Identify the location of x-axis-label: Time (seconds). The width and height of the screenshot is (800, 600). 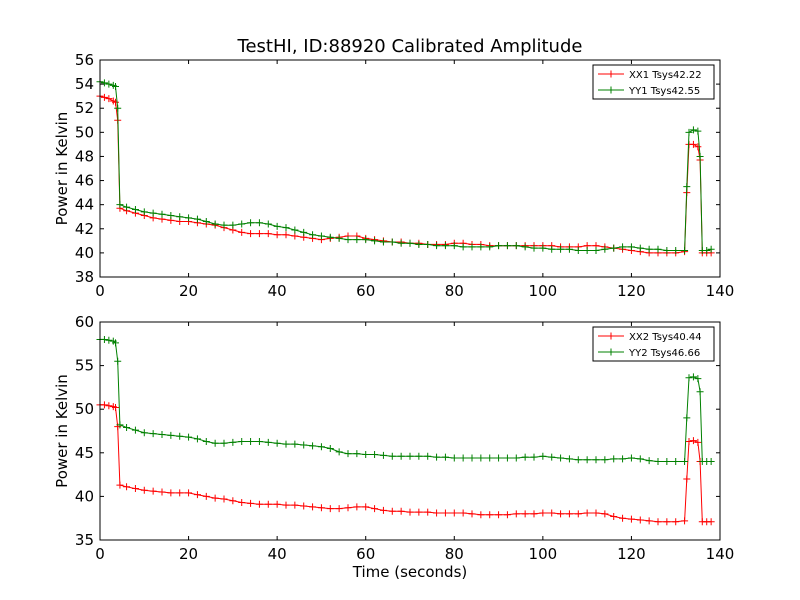
(410, 572).